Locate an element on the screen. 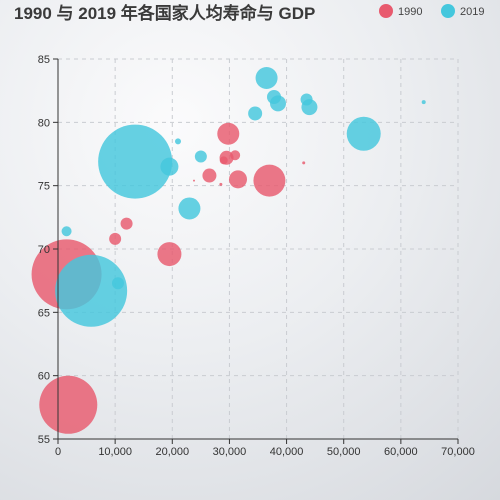  legend-marker-1990 is located at coordinates (386, 11).